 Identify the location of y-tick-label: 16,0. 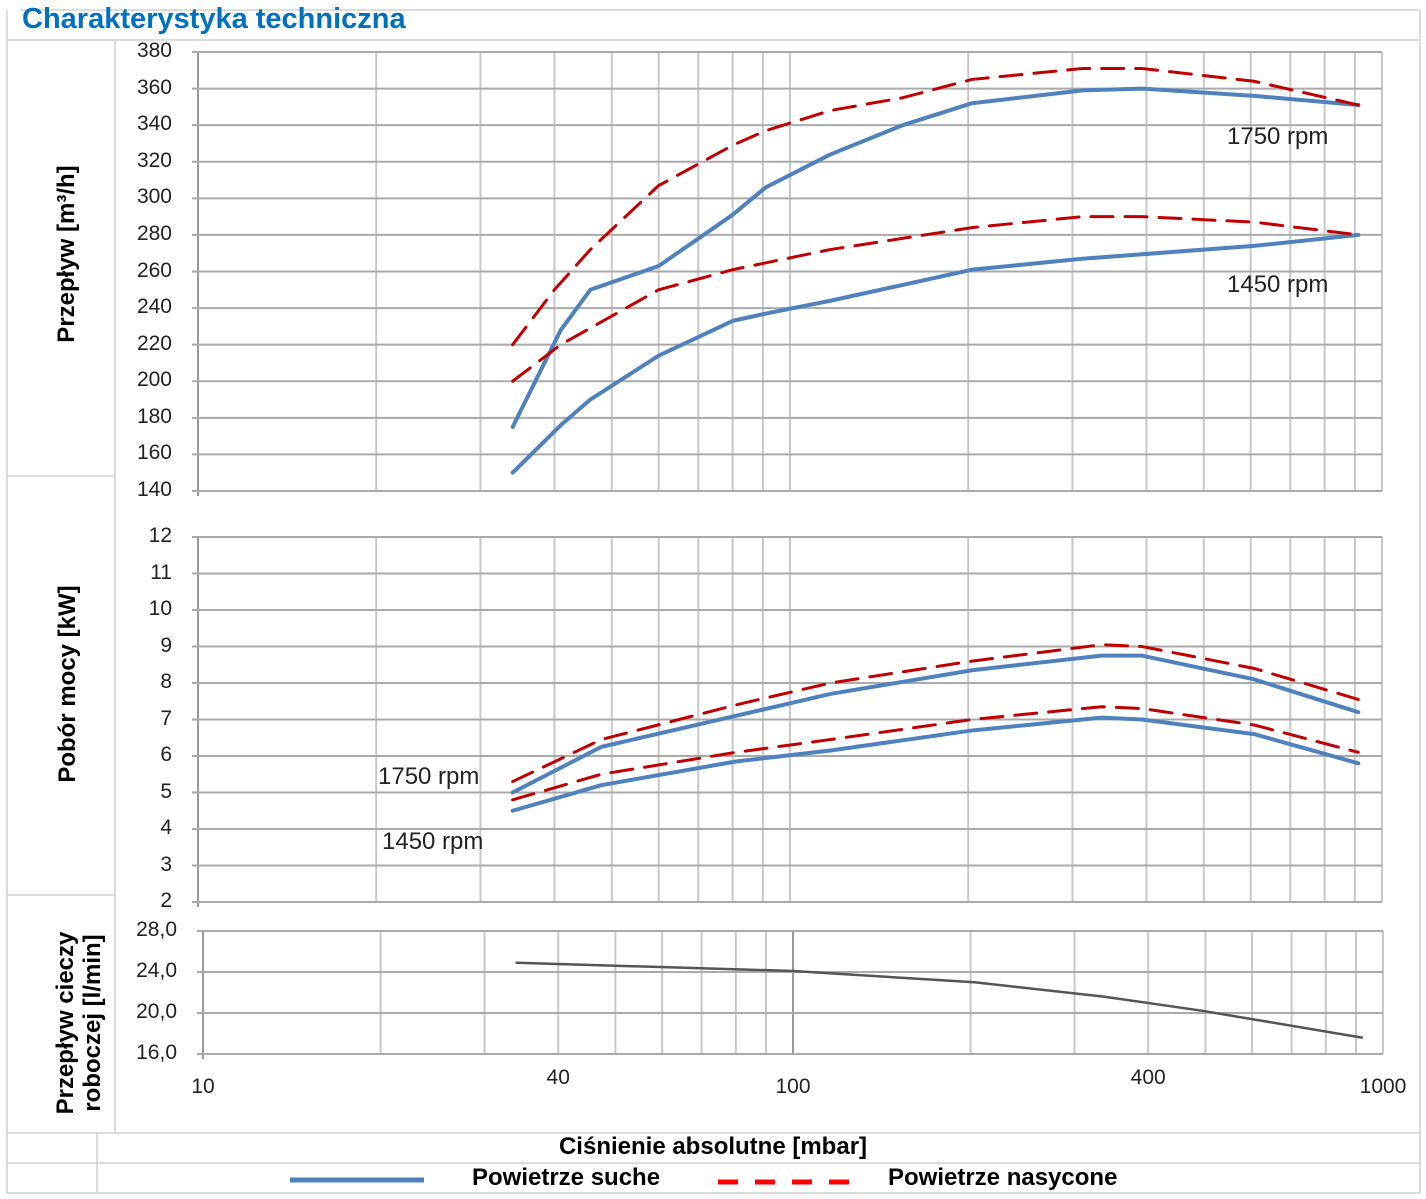
(156, 1052).